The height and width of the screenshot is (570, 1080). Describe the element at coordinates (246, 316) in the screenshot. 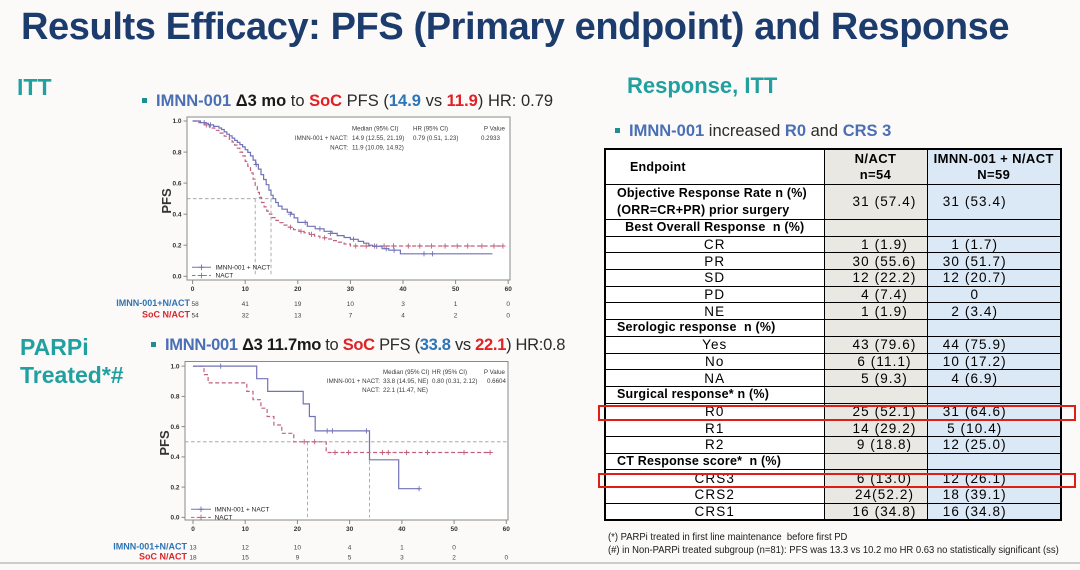

I see `svg-text: 32` at that location.